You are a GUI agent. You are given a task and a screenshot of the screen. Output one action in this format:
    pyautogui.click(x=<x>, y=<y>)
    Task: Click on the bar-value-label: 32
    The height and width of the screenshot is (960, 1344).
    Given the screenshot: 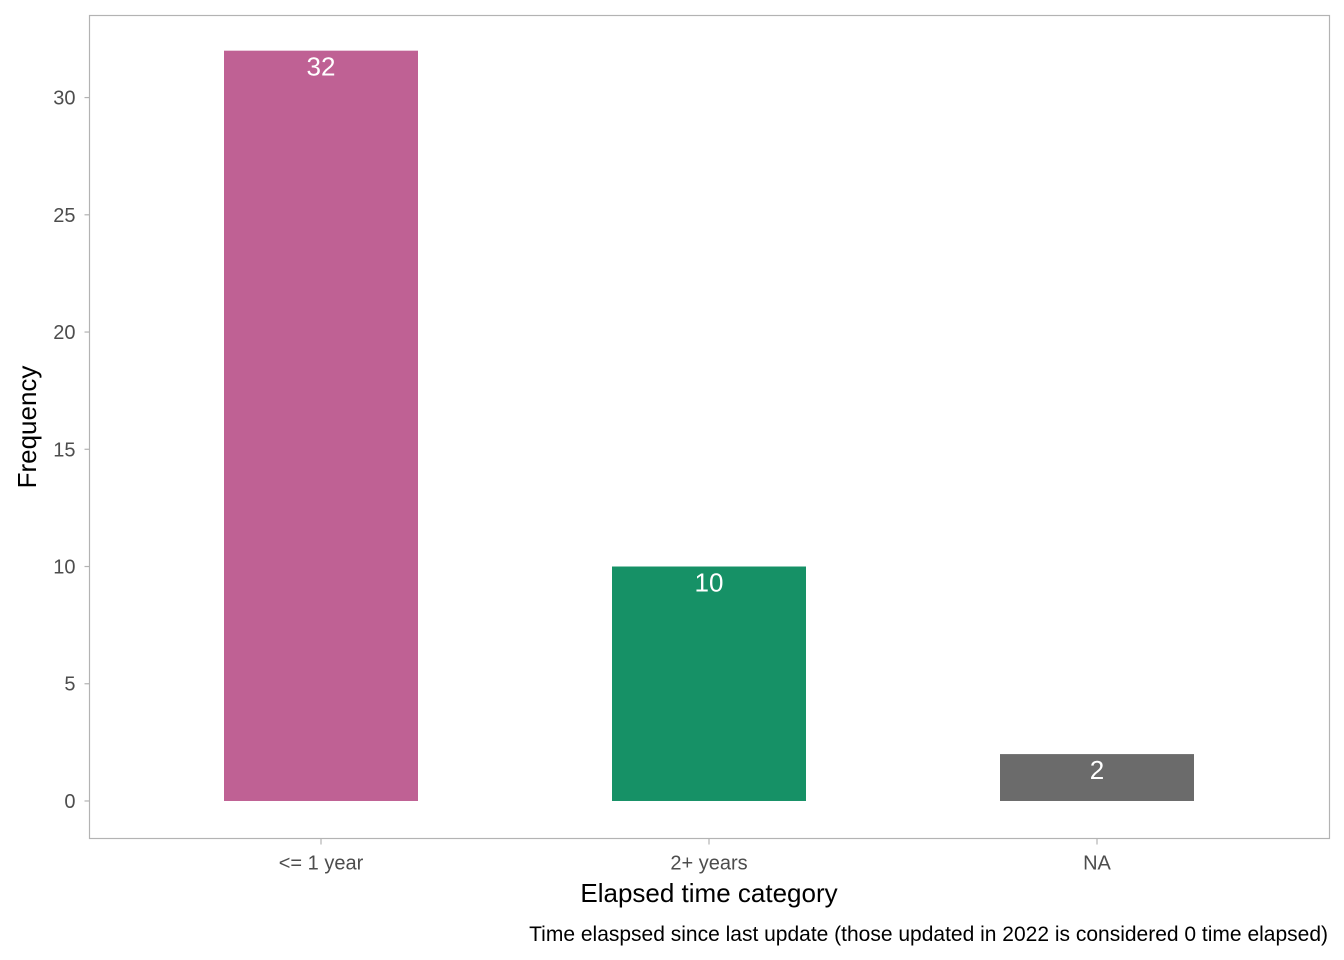 What is the action you would take?
    pyautogui.click(x=321, y=67)
    